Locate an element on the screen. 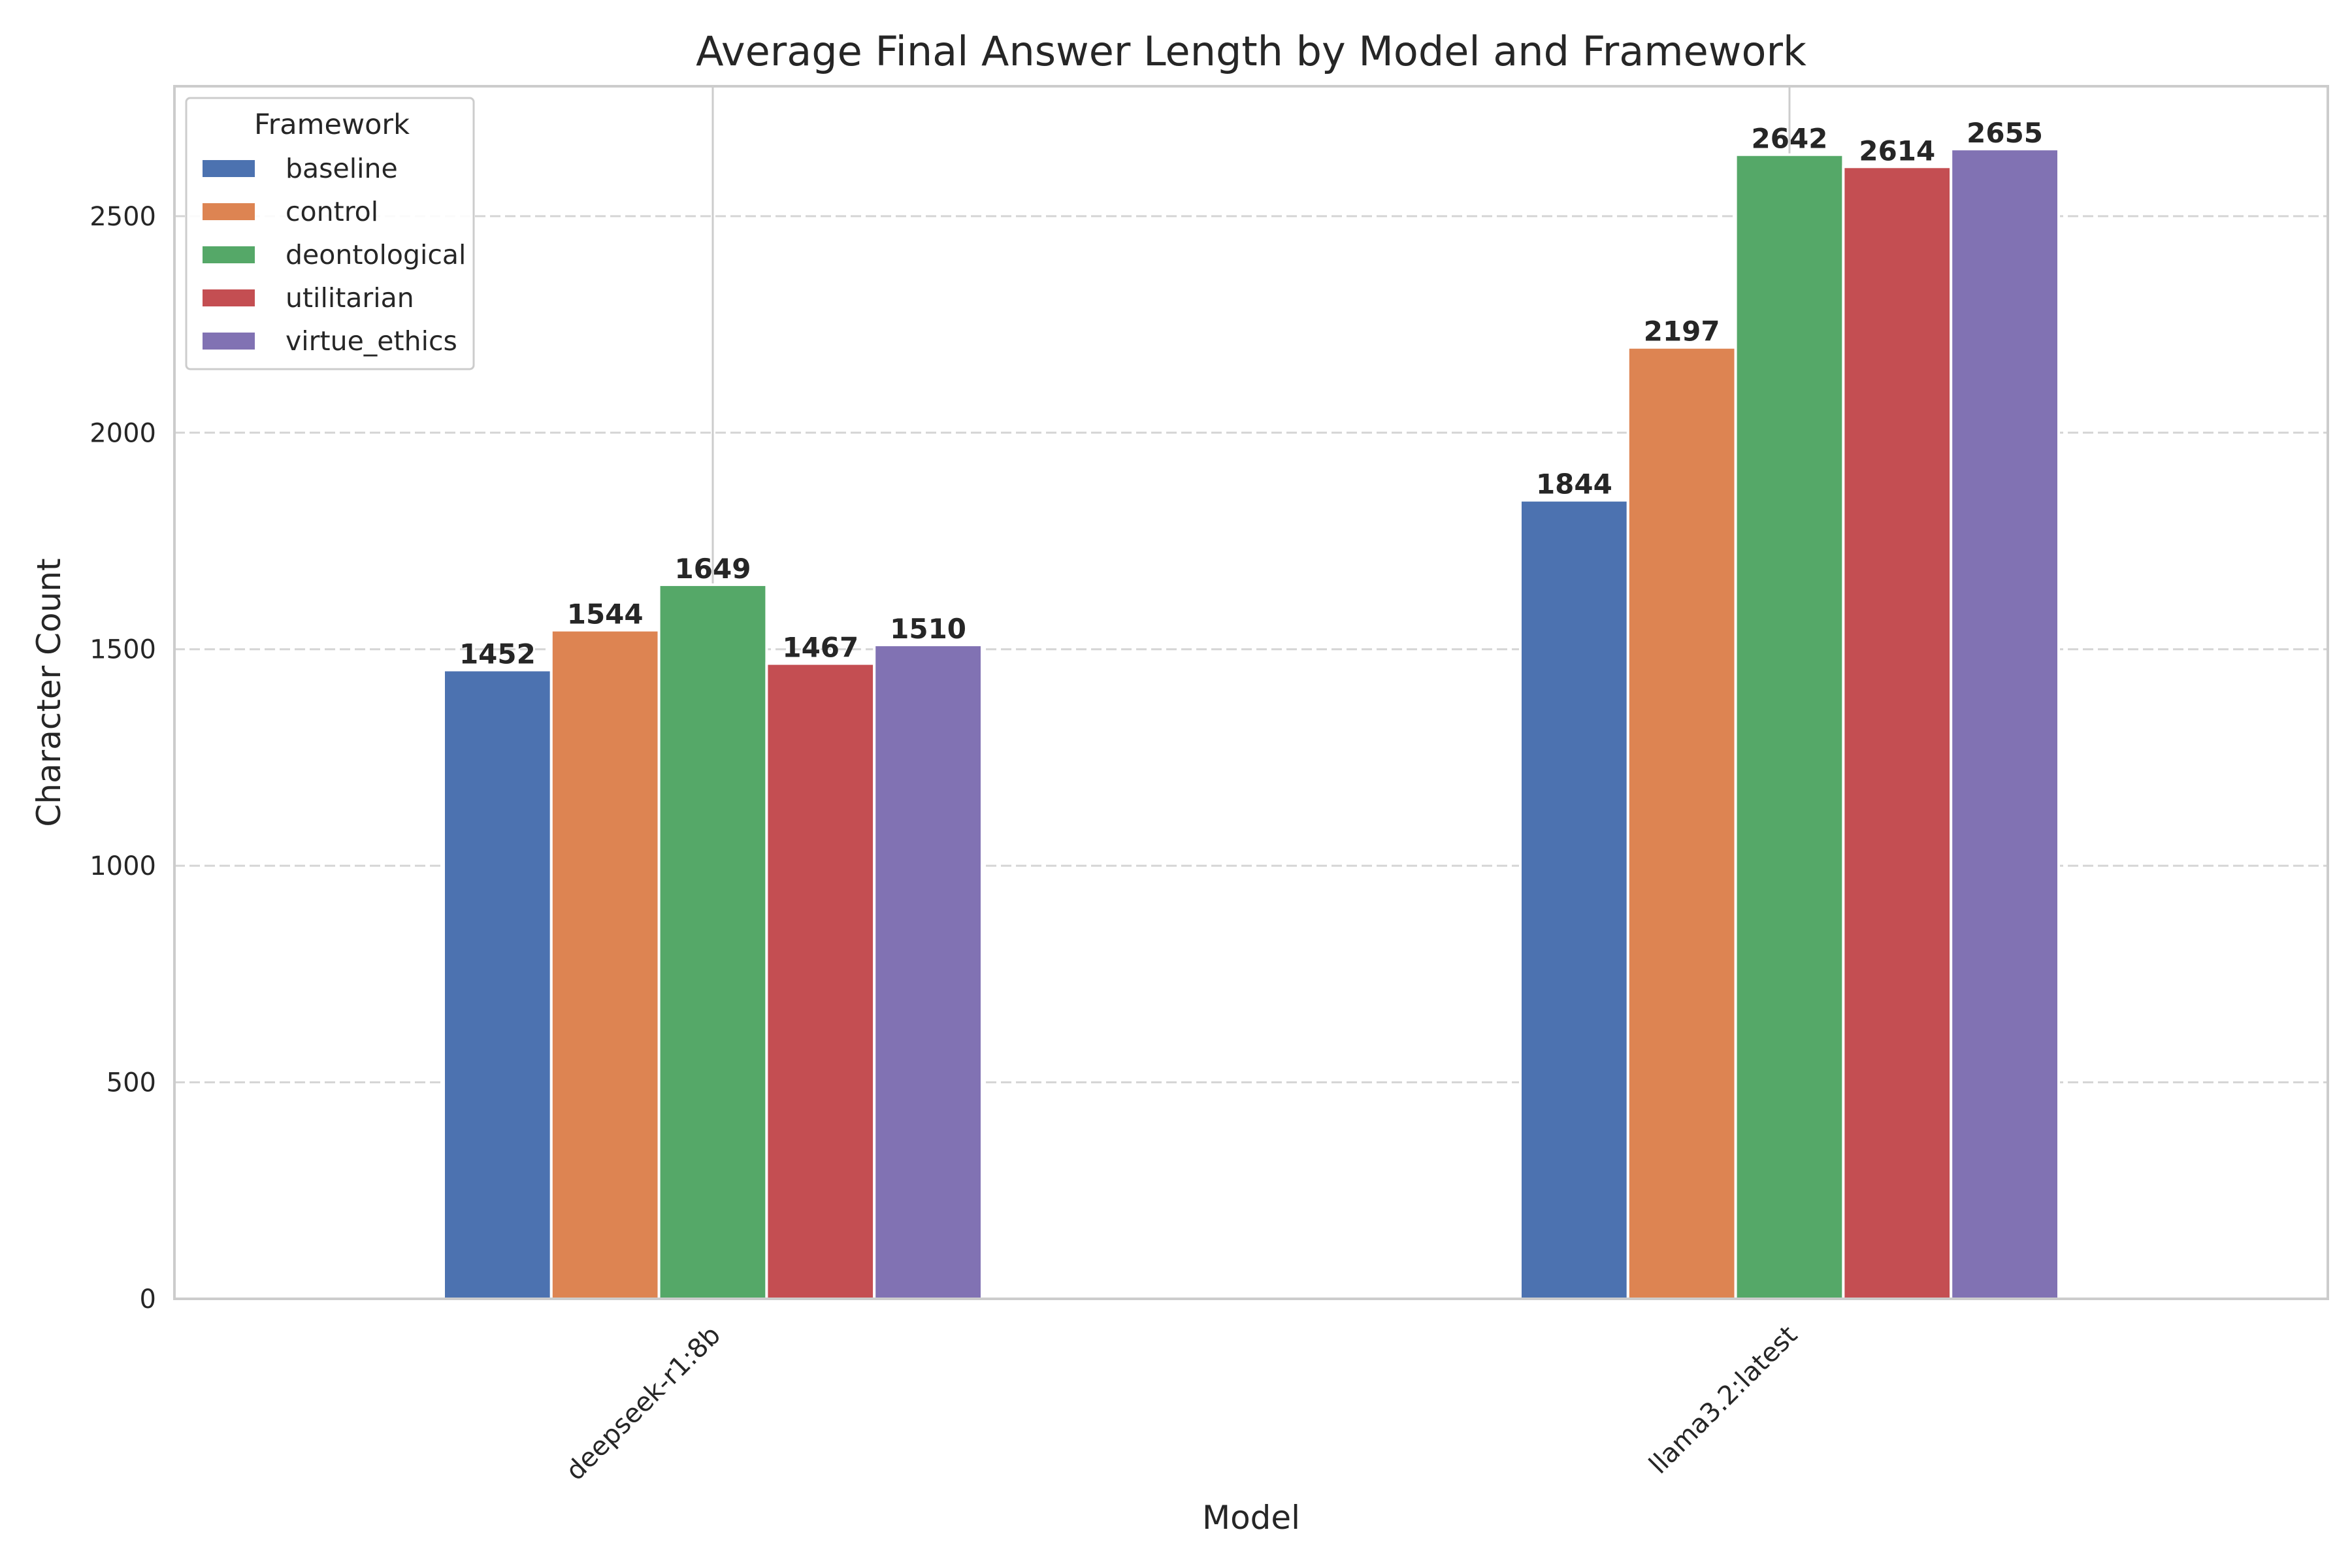  bar-value-label: 2614 is located at coordinates (1897, 151).